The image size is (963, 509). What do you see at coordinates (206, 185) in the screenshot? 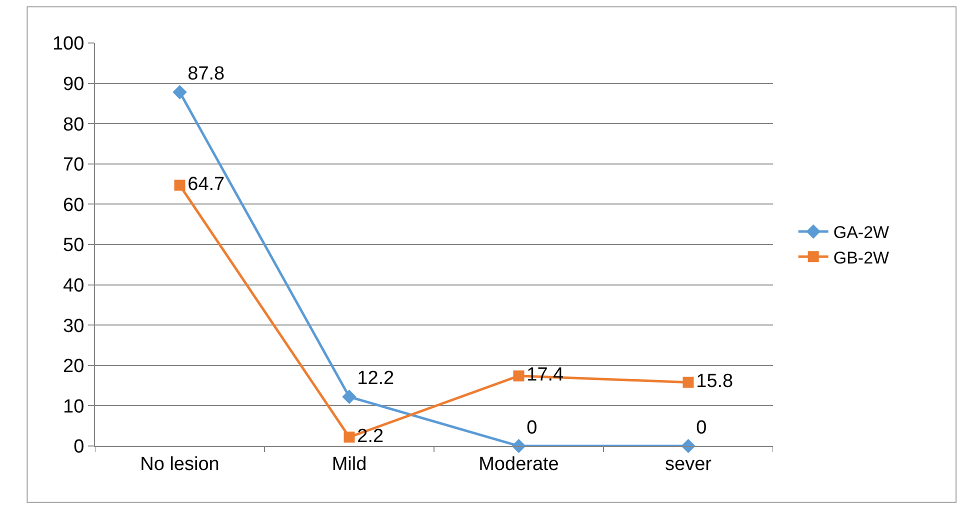
I see `data-label: 64.7` at bounding box center [206, 185].